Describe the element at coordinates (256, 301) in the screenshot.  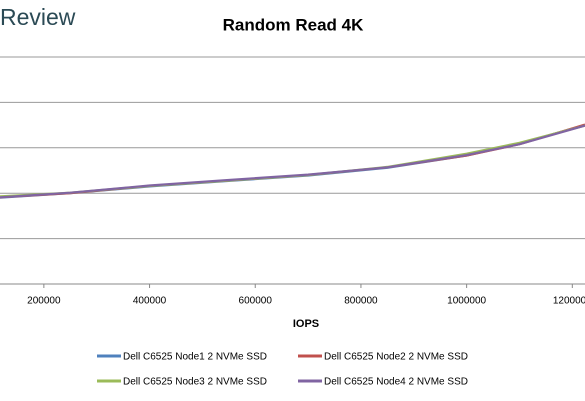
I see `x-tick-label: 600000` at that location.